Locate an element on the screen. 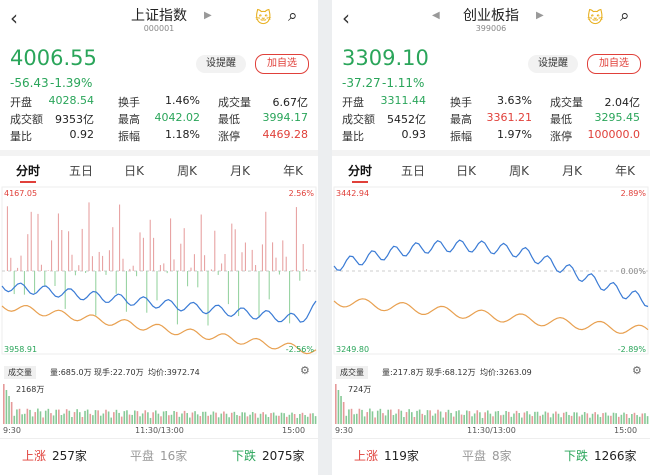  stat-label: 振幅 is located at coordinates (461, 136).